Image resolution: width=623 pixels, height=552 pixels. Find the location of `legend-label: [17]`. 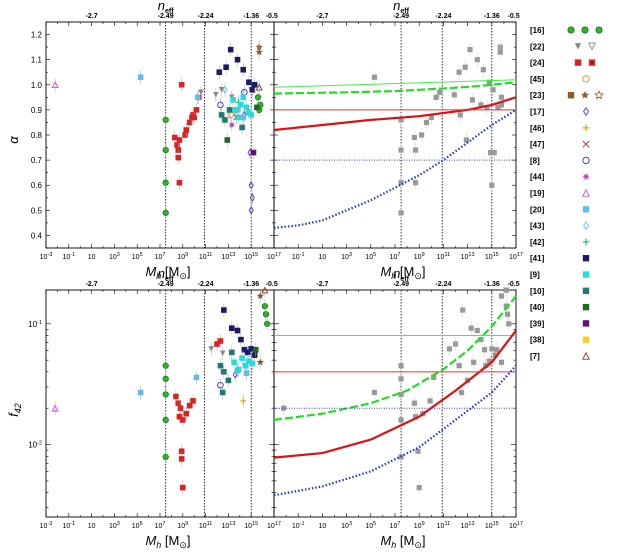

legend-label: [17] is located at coordinates (537, 112).